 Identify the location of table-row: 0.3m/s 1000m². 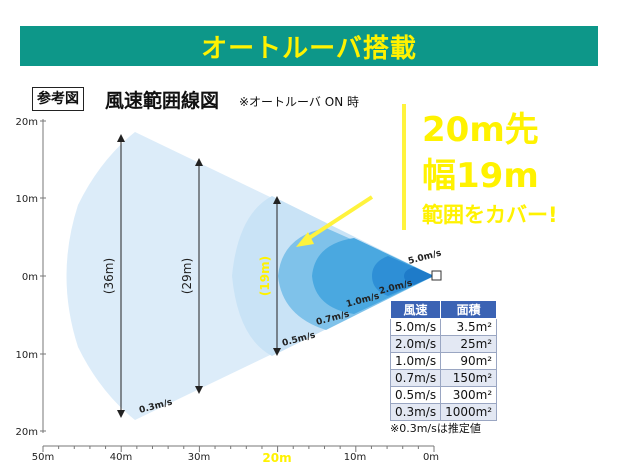
(443, 412).